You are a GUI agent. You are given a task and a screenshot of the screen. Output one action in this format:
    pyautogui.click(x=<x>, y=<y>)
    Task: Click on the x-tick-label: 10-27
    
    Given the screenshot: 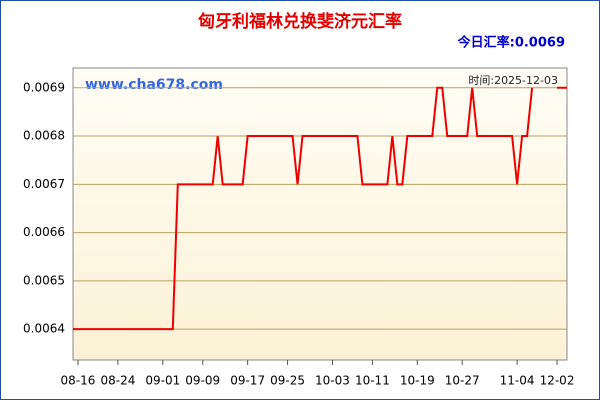 What is the action you would take?
    pyautogui.click(x=462, y=381)
    